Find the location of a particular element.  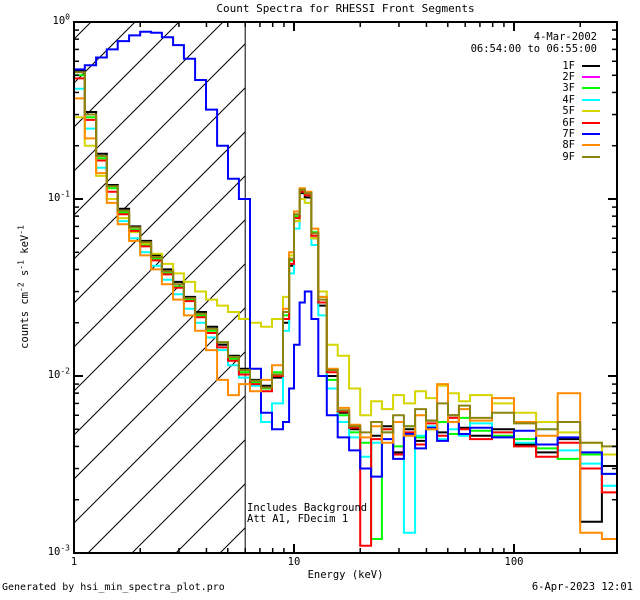

legend-swatch-6F is located at coordinates (591, 122).